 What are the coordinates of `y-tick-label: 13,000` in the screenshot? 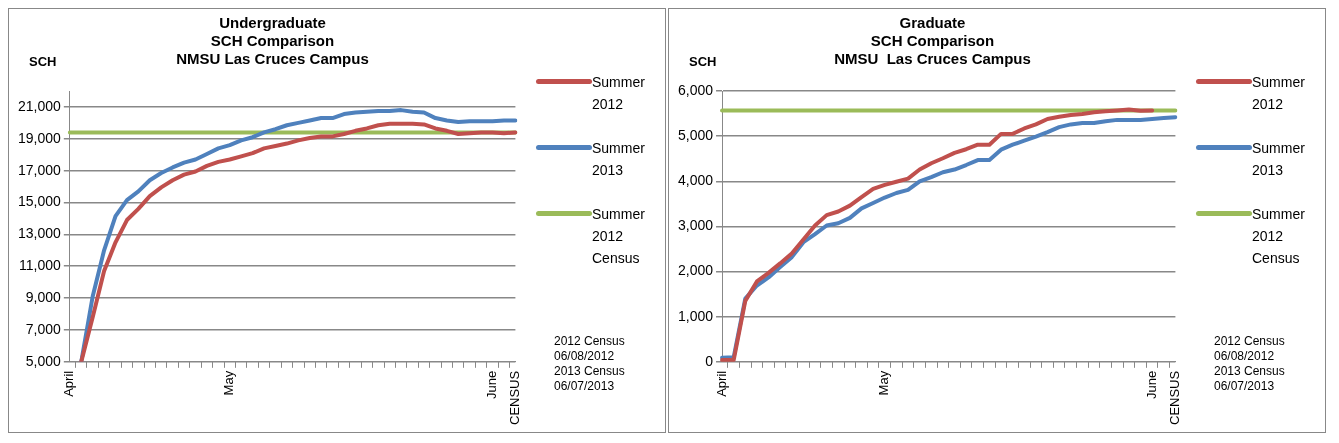 It's located at (39, 233).